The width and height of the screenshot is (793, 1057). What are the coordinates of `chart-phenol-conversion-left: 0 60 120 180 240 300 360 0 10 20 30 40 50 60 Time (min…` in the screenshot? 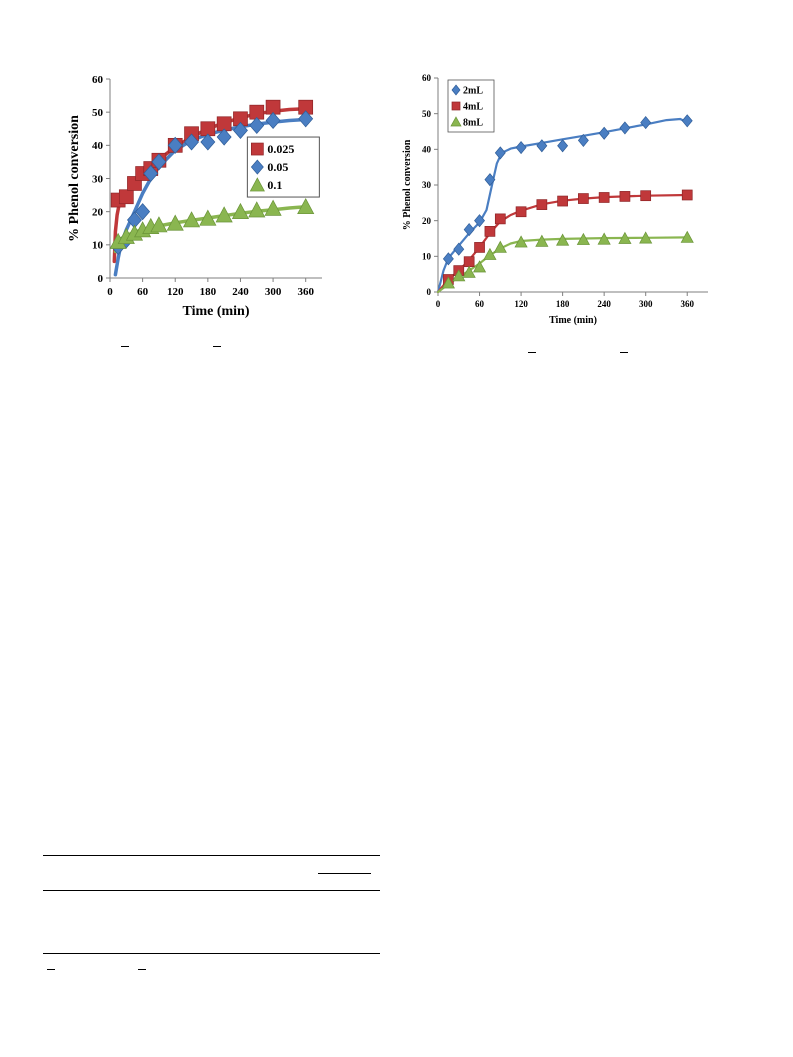 It's located at (194, 196).